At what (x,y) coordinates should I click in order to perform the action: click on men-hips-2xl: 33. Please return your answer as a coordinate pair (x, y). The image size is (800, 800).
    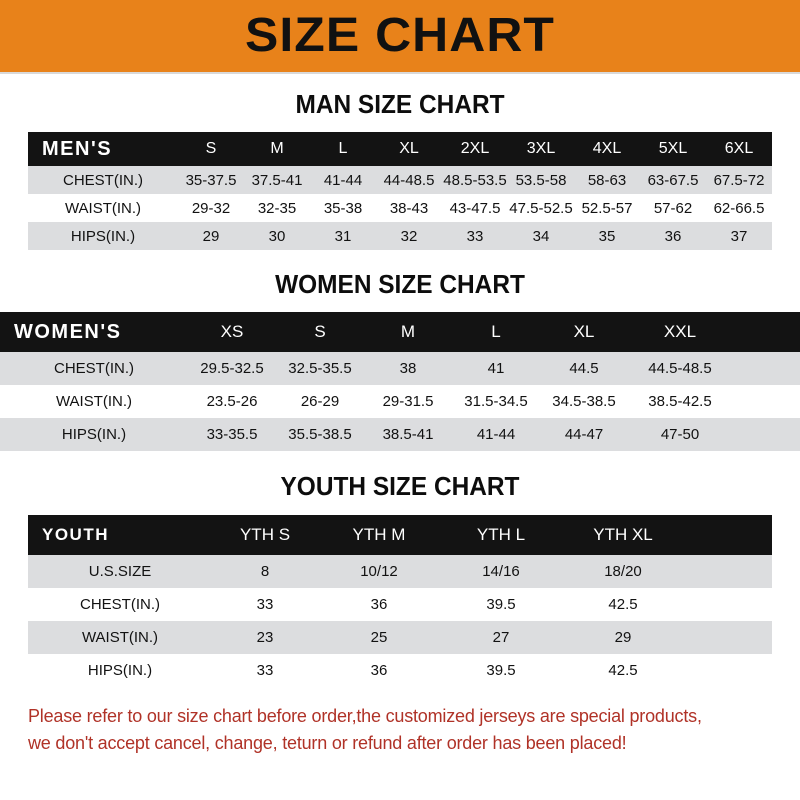
    Looking at the image, I should click on (475, 236).